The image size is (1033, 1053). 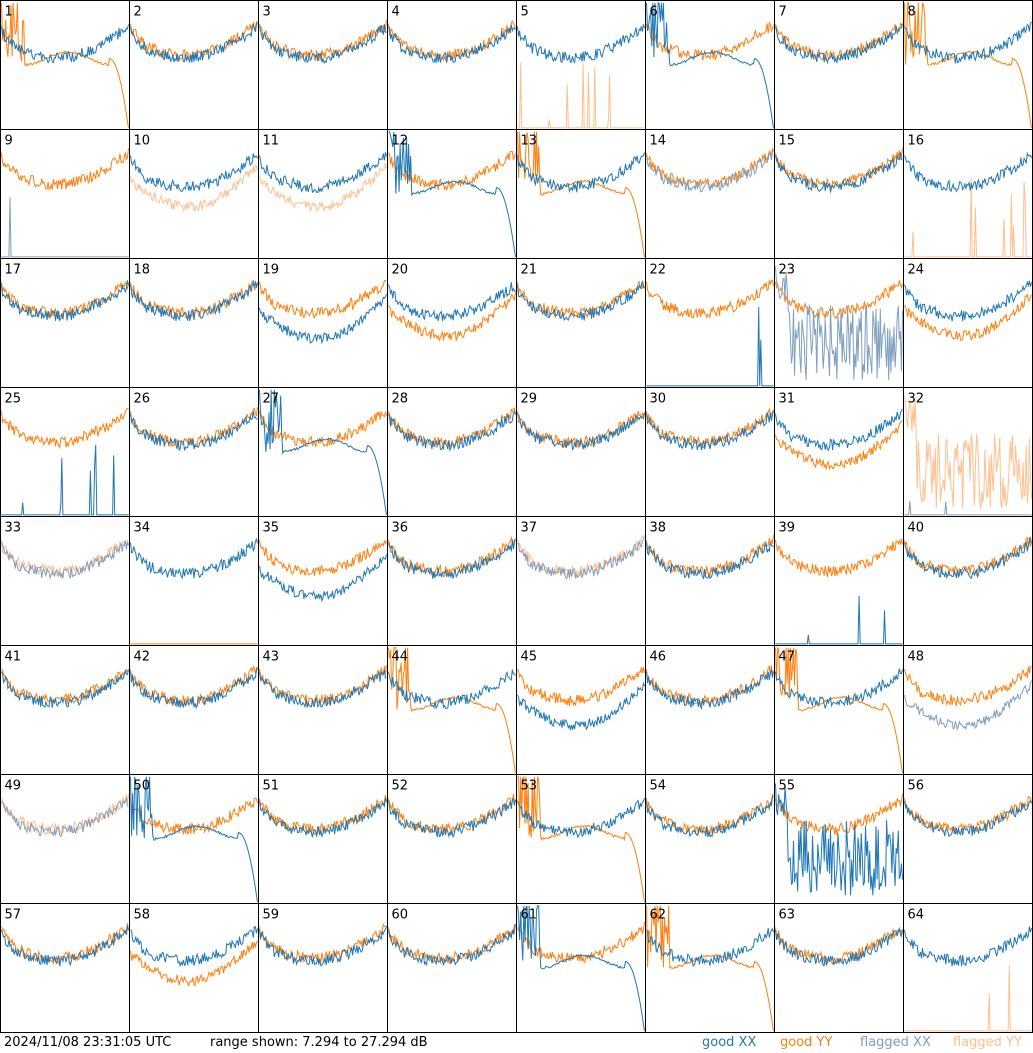 What do you see at coordinates (271, 270) in the screenshot?
I see `panel-label: 19` at bounding box center [271, 270].